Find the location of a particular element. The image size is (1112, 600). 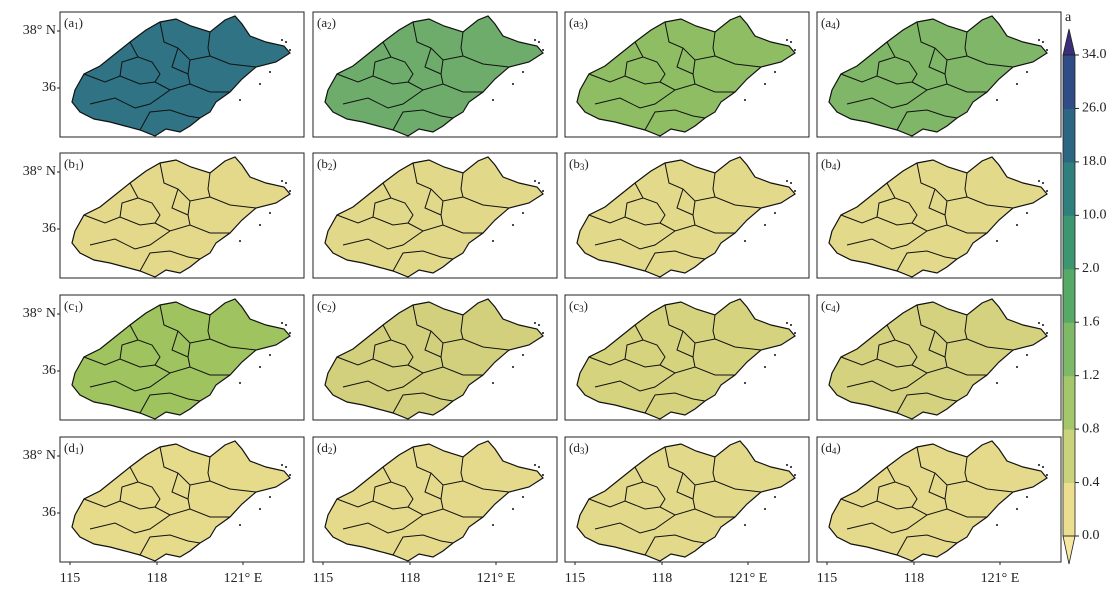

panel-label-part: 1 is located at coordinates (76, 309).